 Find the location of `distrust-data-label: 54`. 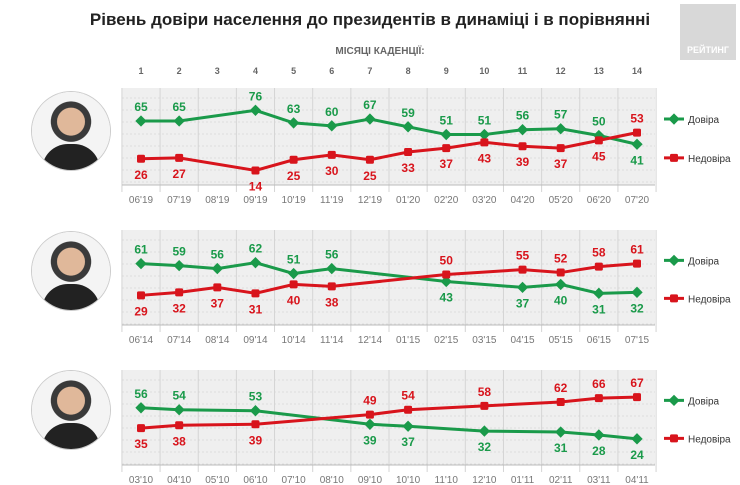

distrust-data-label: 54 is located at coordinates (408, 396).